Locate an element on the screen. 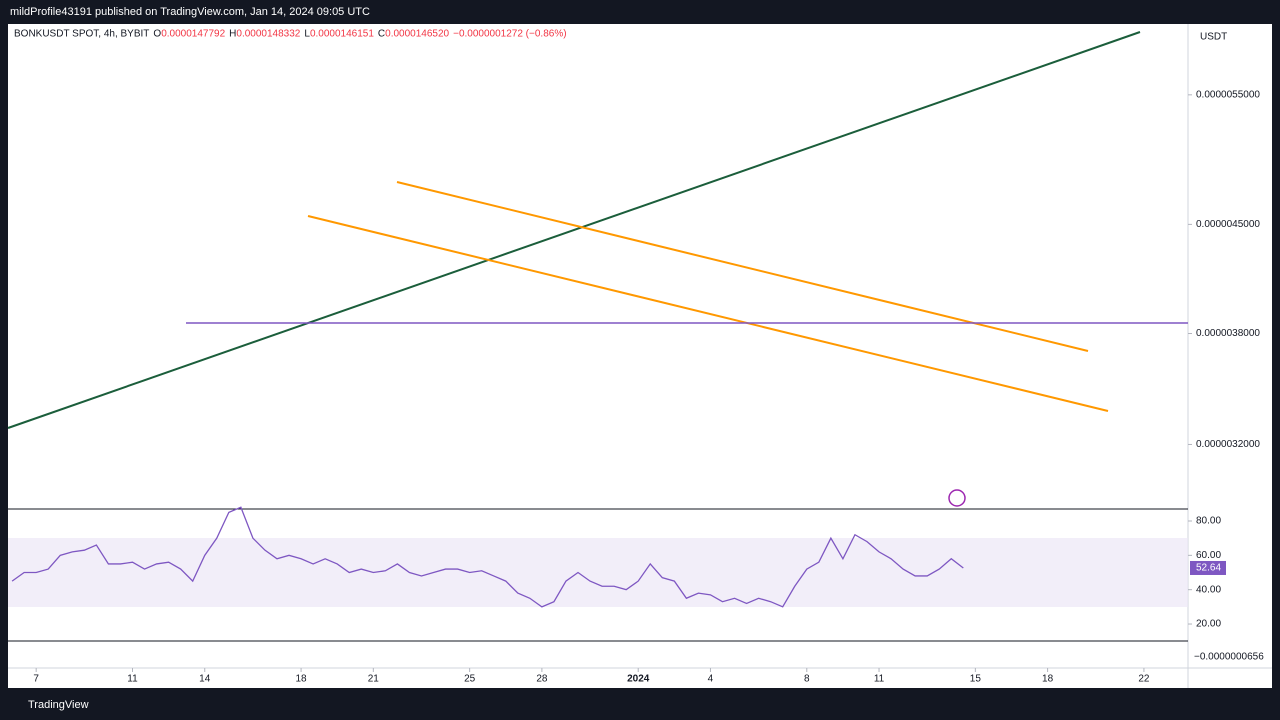  legend-text: C is located at coordinates (381, 34).